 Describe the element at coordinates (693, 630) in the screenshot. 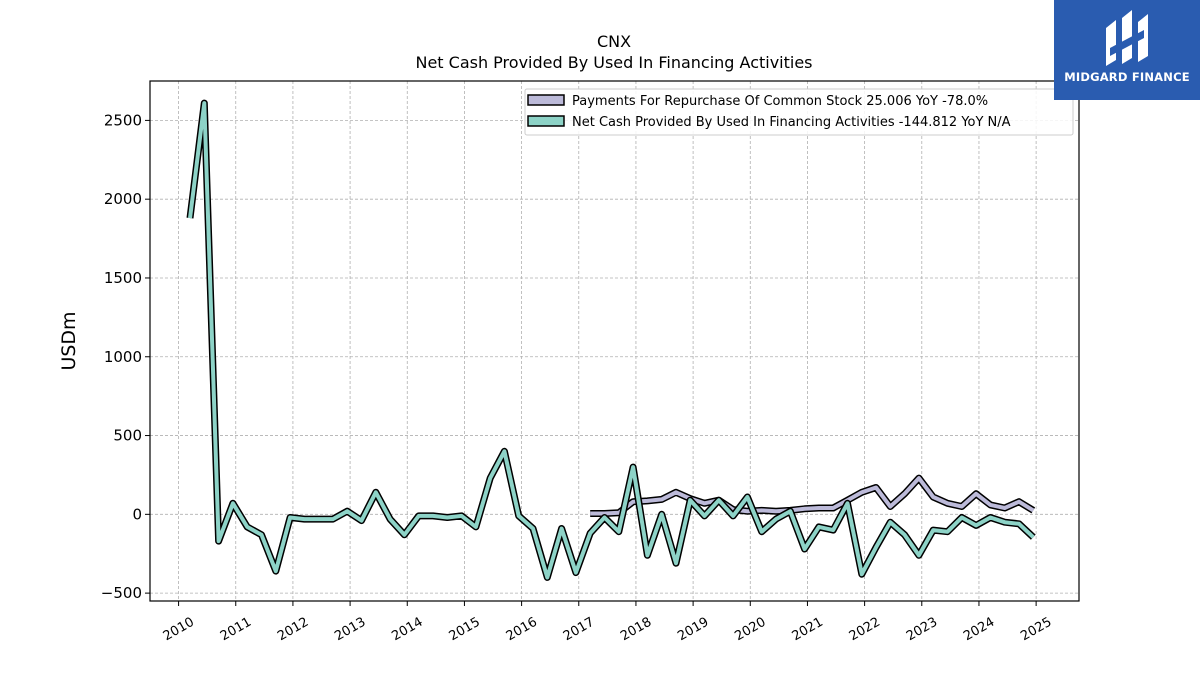

I see `x-tick-label: 2019` at that location.